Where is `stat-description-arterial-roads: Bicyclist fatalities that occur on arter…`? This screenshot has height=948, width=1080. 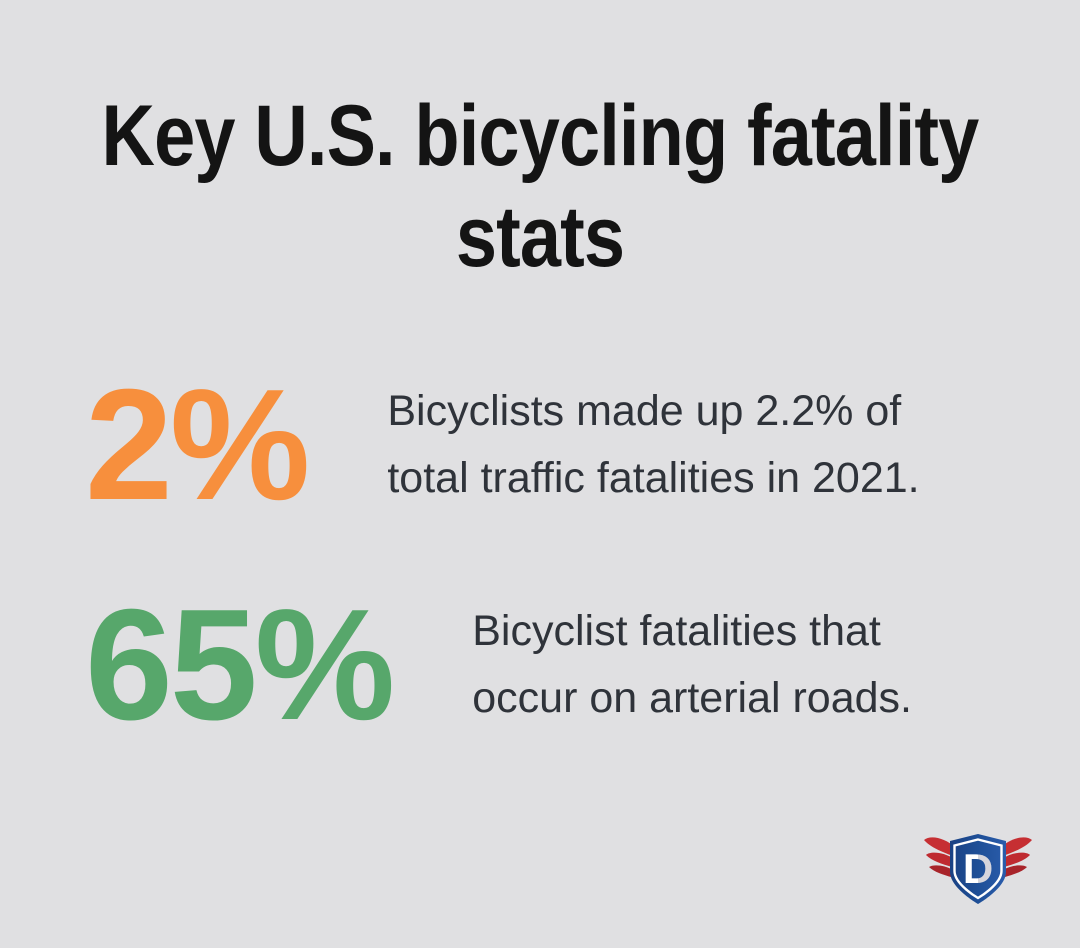
stat-description-arterial-roads: Bicyclist fatalities that occur on arter… is located at coordinates (692, 664).